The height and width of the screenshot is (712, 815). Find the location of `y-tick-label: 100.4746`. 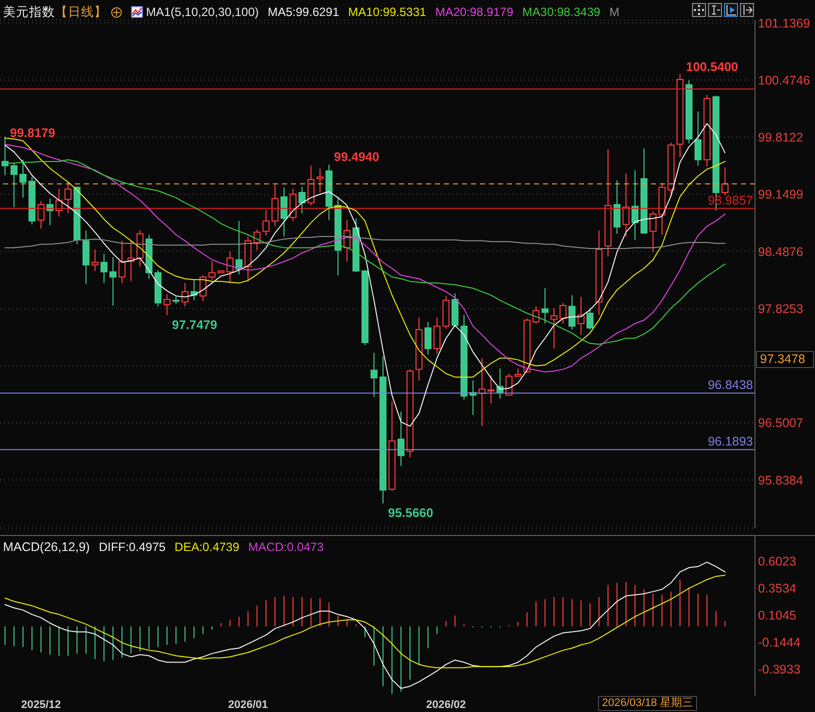

y-tick-label: 100.4746 is located at coordinates (784, 80).